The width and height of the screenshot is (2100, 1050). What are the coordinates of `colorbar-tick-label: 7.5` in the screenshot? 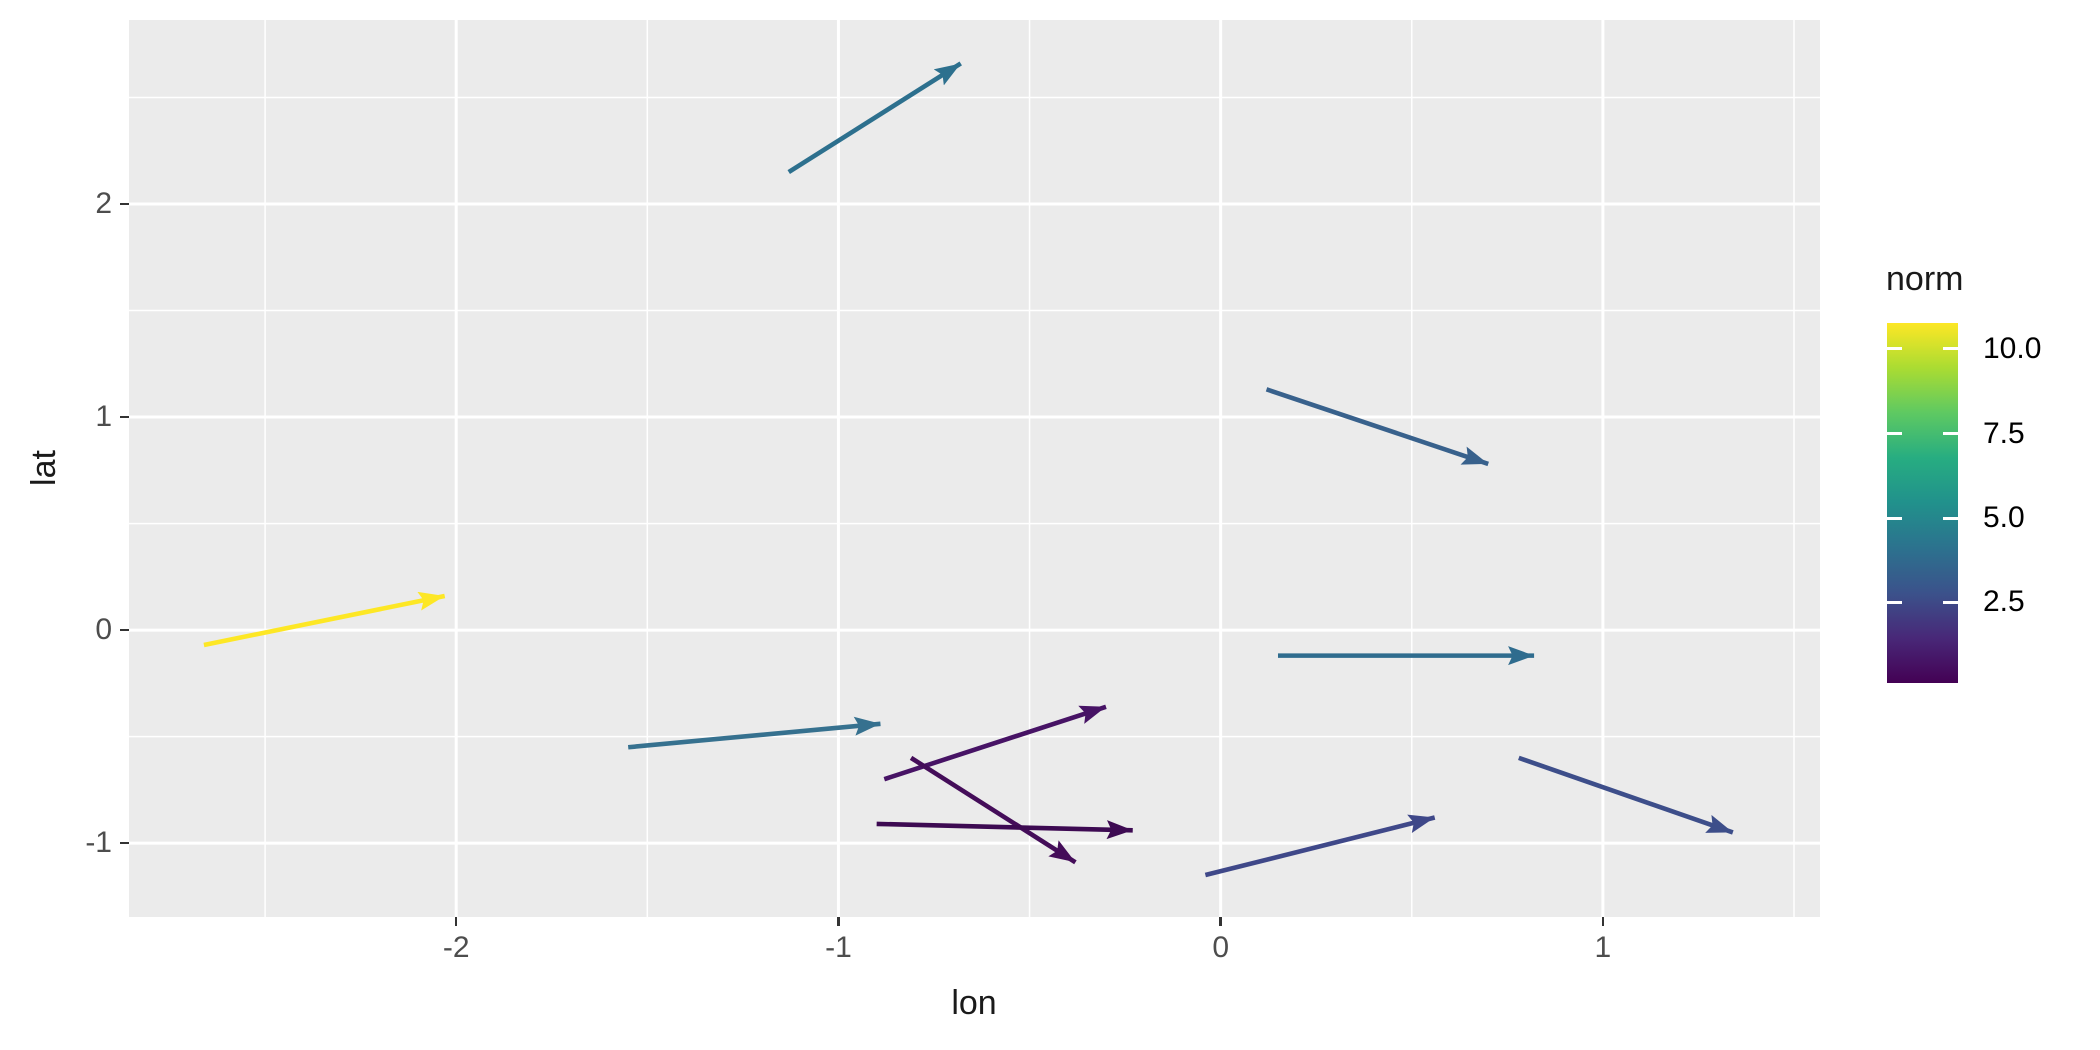 It's located at (2004, 433).